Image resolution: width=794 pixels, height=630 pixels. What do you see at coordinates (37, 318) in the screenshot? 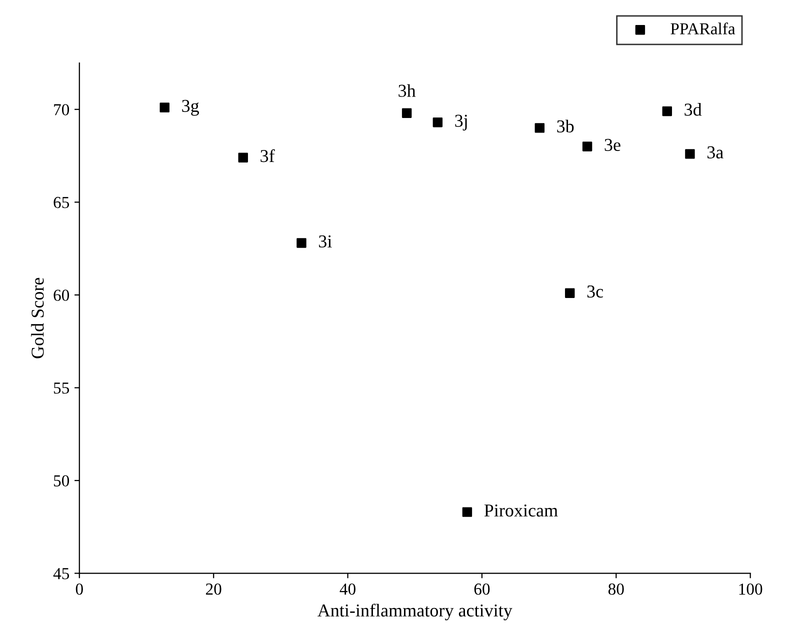
I see `y-axis-title: Gold Score` at bounding box center [37, 318].